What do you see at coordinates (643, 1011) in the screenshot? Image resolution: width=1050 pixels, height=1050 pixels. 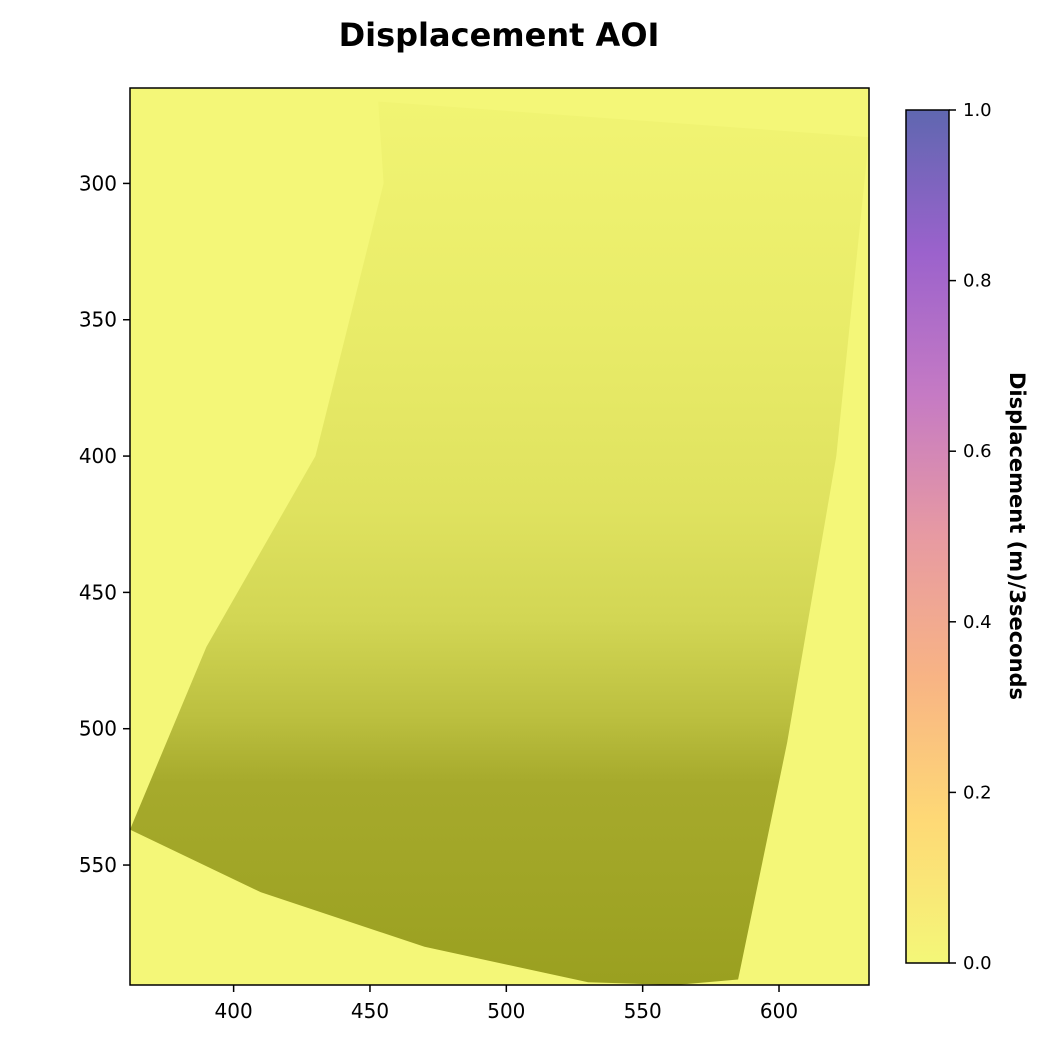 I see `x-tick-label: 550` at bounding box center [643, 1011].